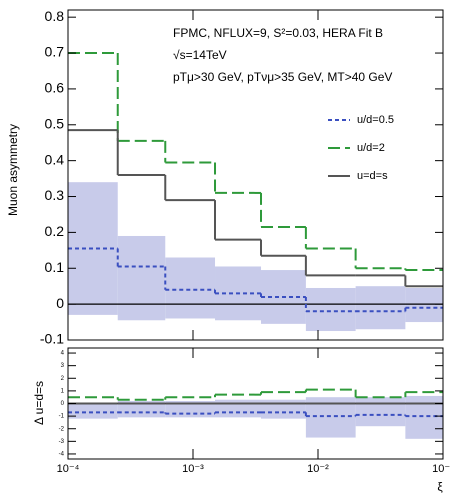 The height and width of the screenshot is (493, 450). Describe the element at coordinates (63, 391) in the screenshot. I see `y-tick-label: 1` at that location.